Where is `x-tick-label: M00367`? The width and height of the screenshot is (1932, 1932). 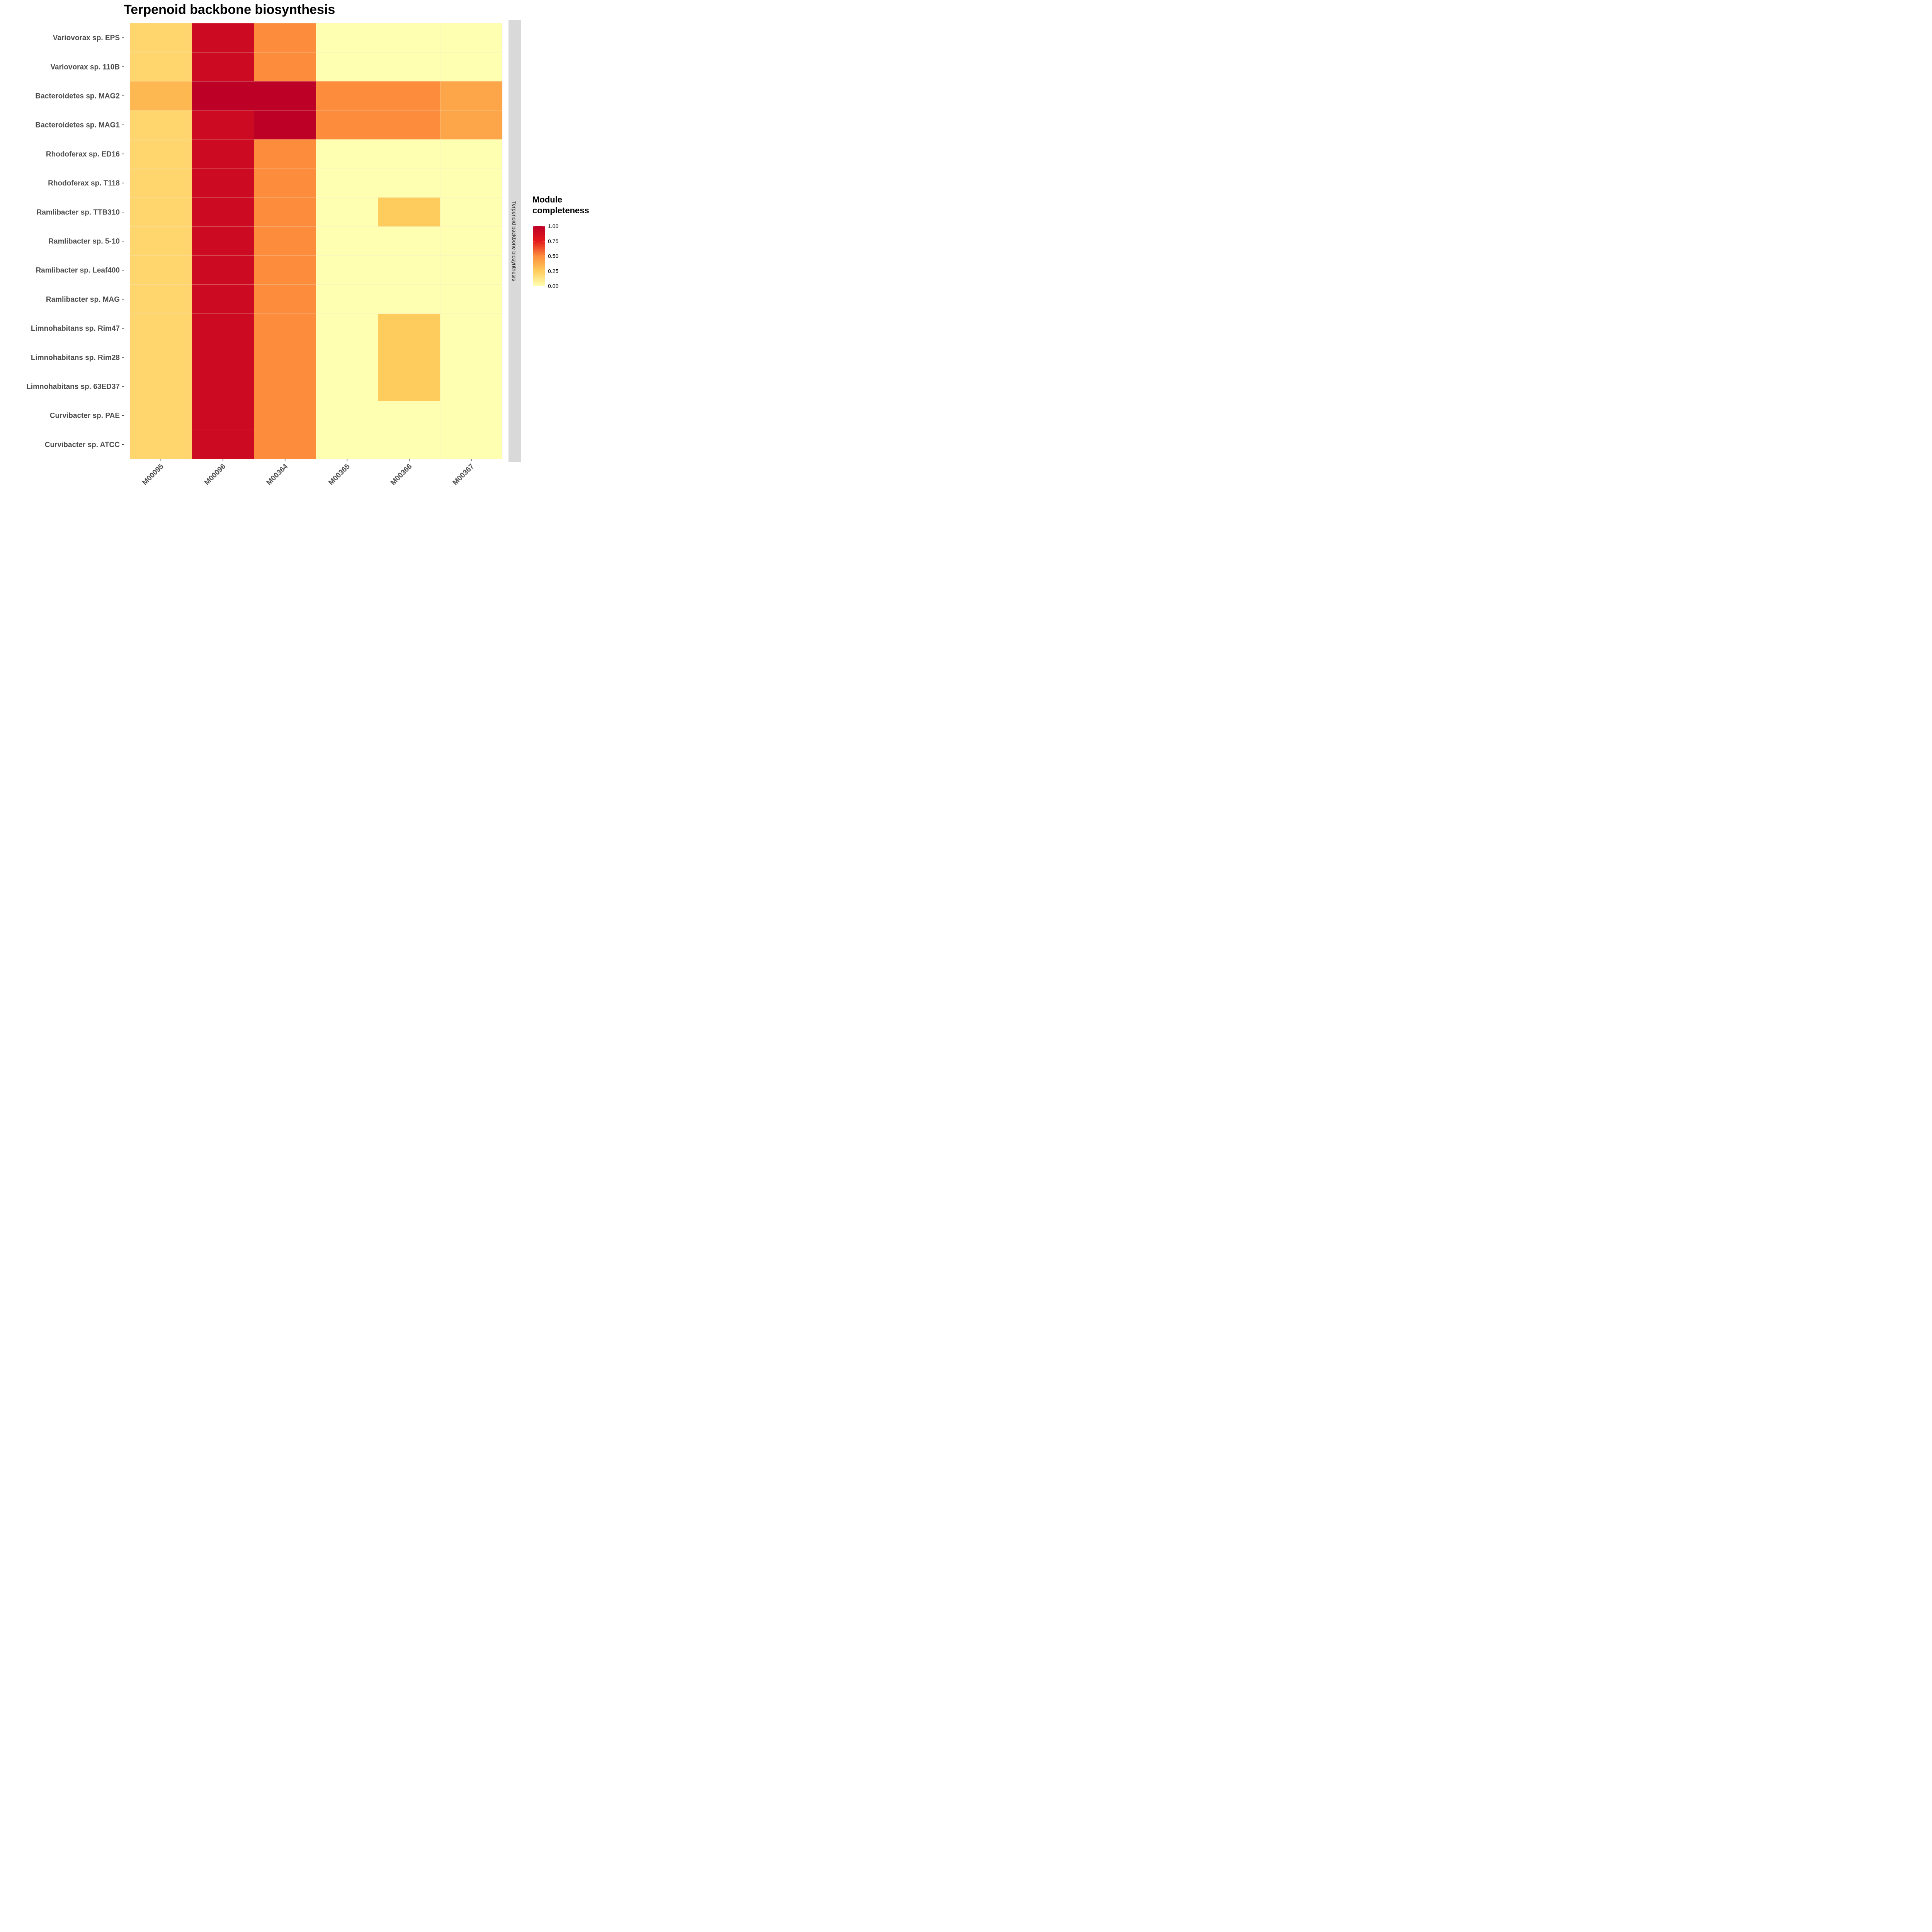 x-tick-label: M00367 is located at coordinates (464, 475).